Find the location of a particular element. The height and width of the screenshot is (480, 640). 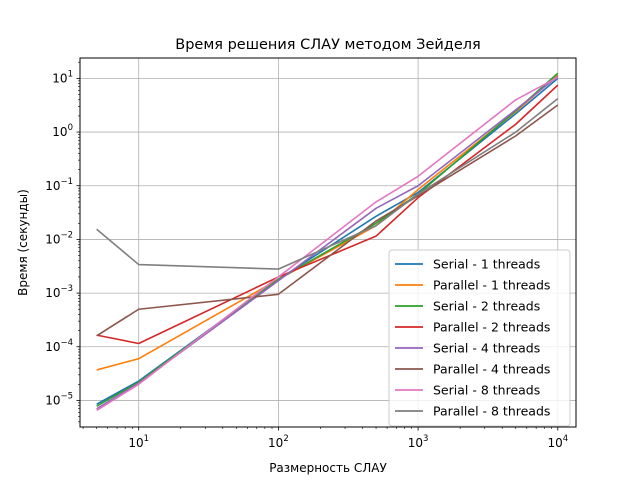

x-tick-label: 10³ is located at coordinates (418, 442).